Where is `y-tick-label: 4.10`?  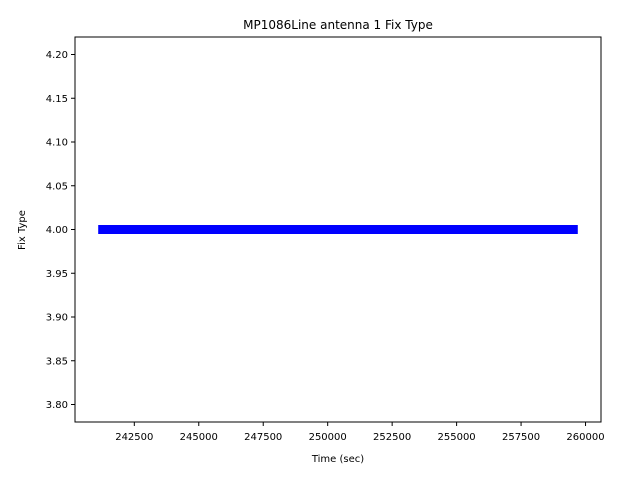 y-tick-label: 4.10 is located at coordinates (57, 143).